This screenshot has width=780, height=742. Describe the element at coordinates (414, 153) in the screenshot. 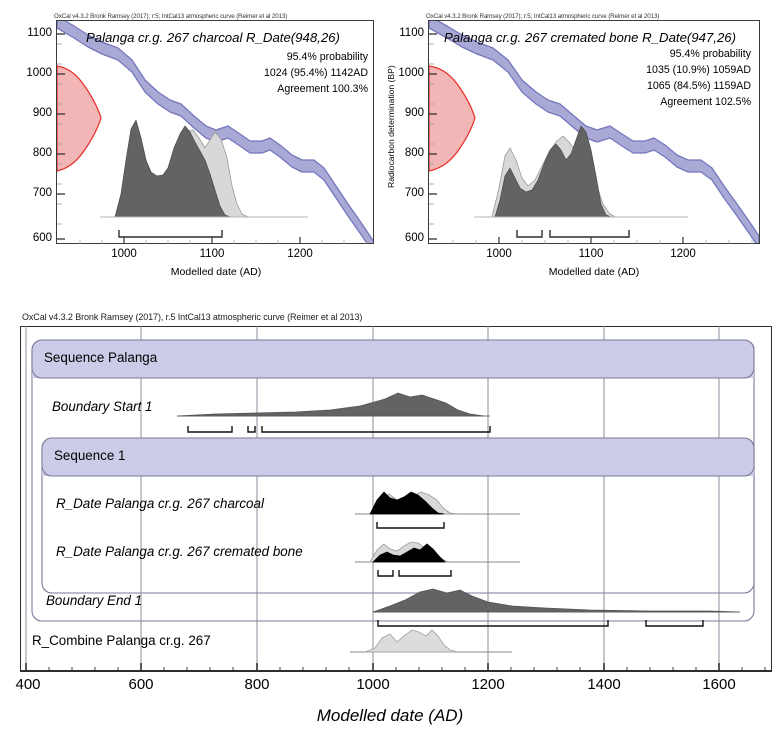

I see `cremated-ytick-800: 800` at that location.